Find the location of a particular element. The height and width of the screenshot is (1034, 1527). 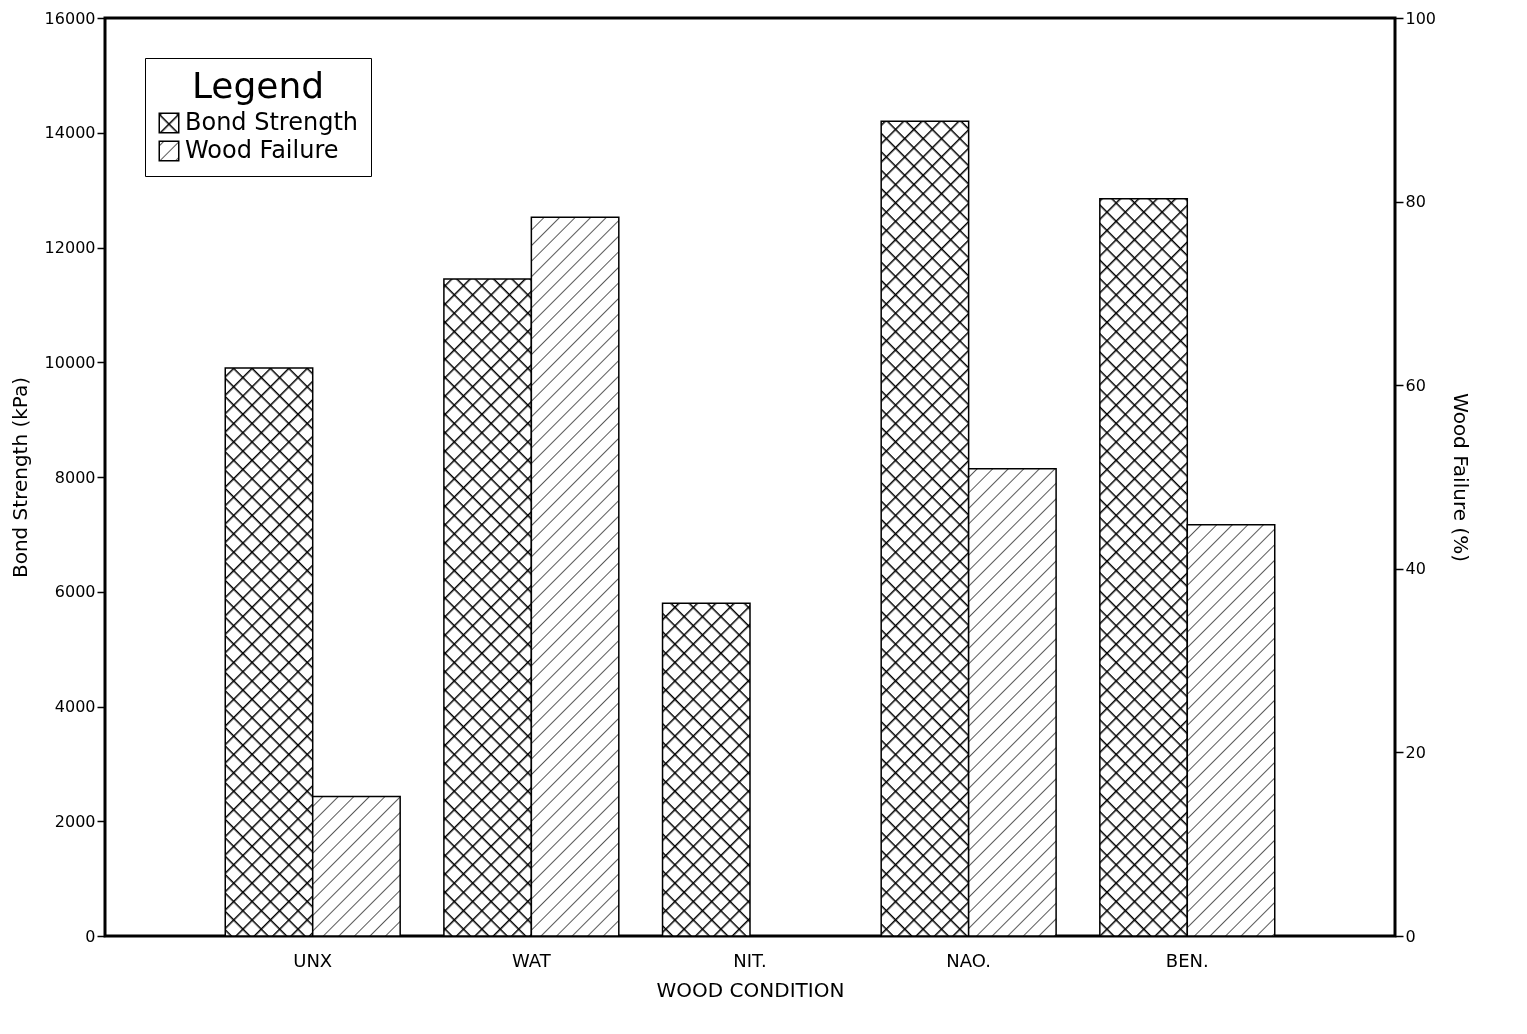

y-tick-label: 12000 is located at coordinates (70, 247).